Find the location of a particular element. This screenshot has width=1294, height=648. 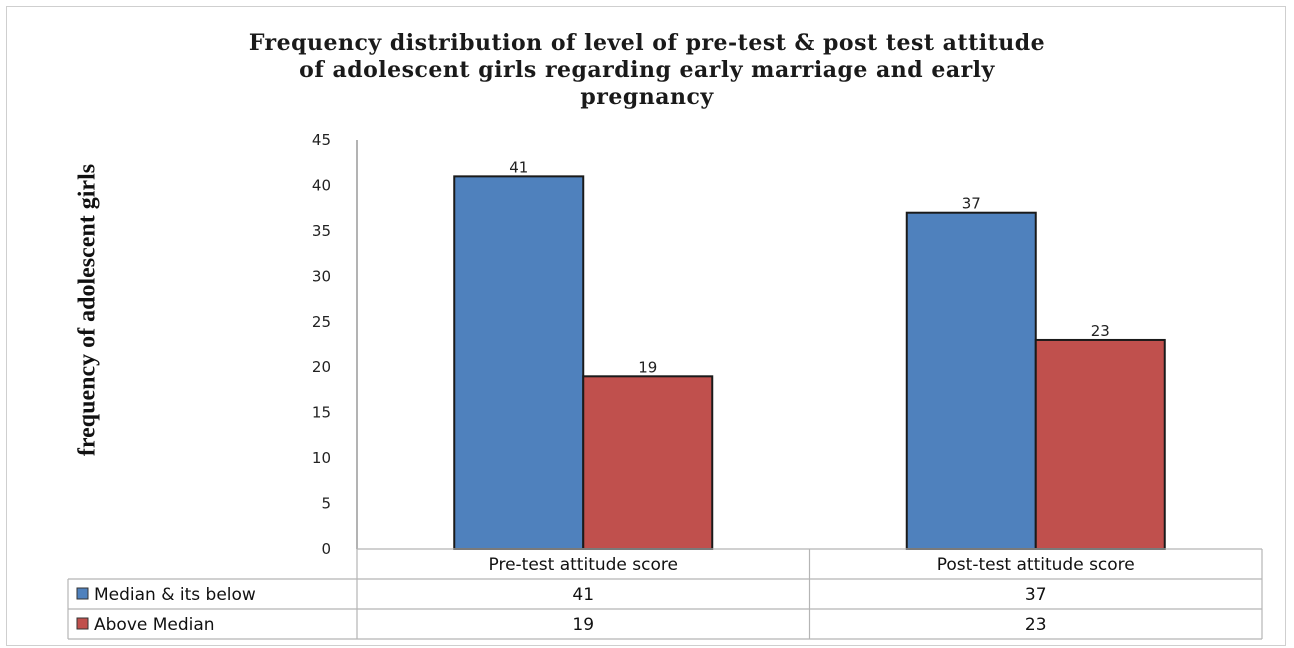

x-category-label-pretest: Pre-test attitude score is located at coordinates (583, 565).